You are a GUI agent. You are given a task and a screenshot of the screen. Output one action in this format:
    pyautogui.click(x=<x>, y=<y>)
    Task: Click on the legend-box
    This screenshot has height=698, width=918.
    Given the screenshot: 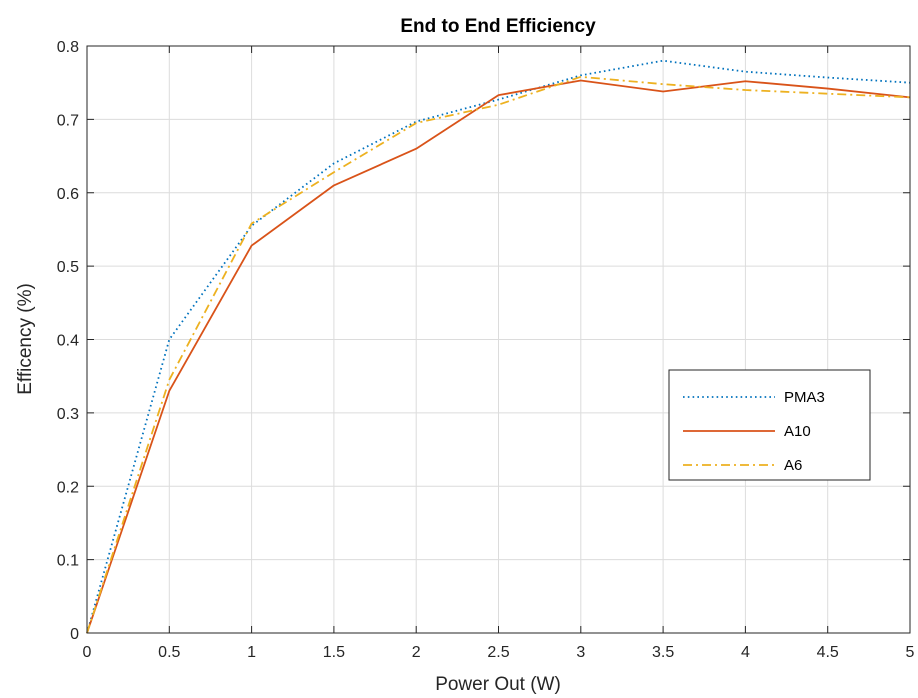 What is the action you would take?
    pyautogui.click(x=769, y=425)
    